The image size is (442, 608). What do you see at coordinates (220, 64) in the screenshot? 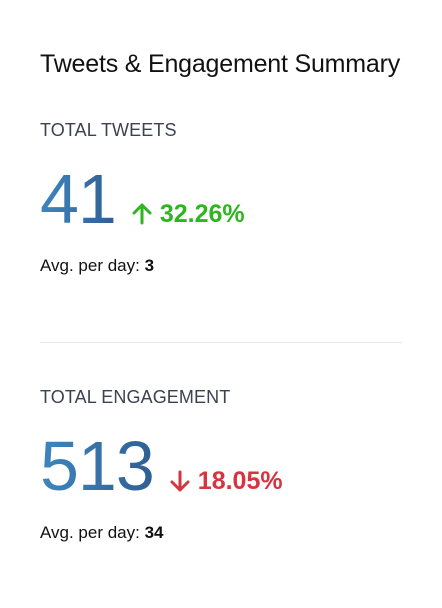
I see `panel-title: Tweets & Engagement Summary` at bounding box center [220, 64].